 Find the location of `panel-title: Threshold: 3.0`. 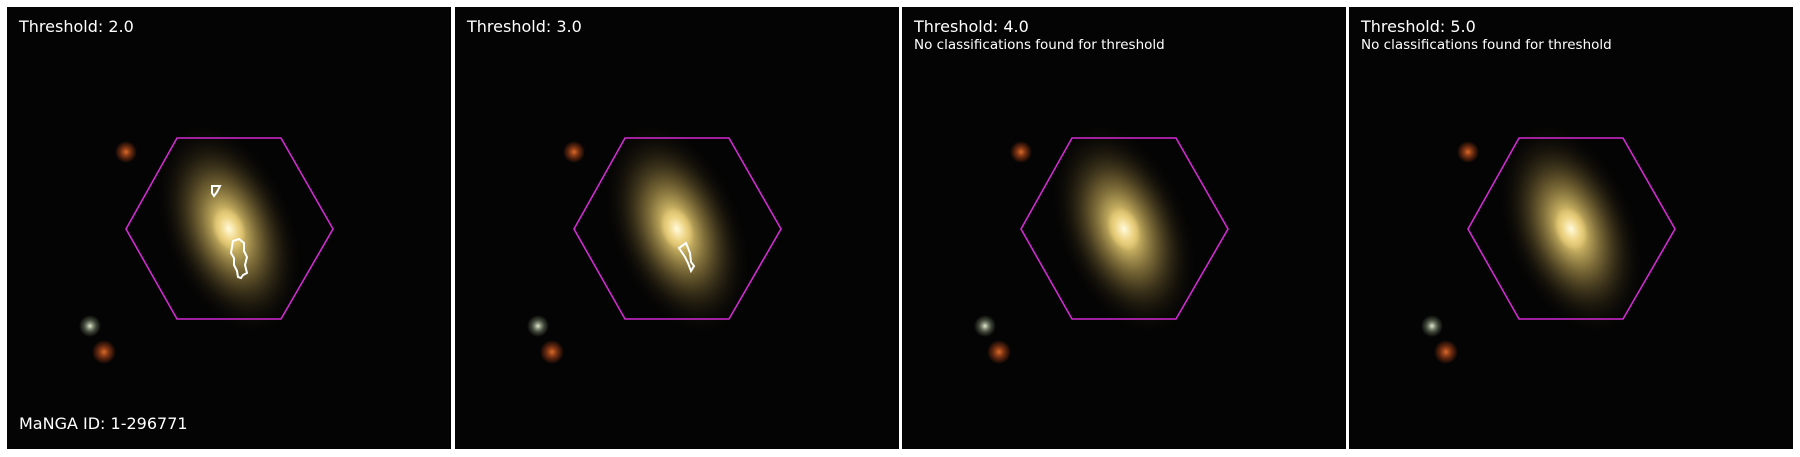

panel-title: Threshold: 3.0 is located at coordinates (524, 26).